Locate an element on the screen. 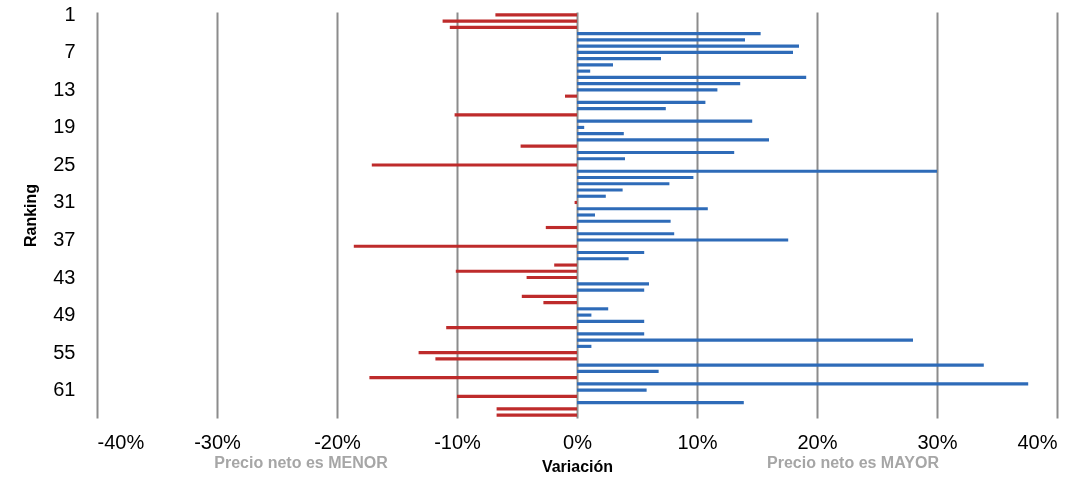 The image size is (1092, 497). x-tick-label: 0% is located at coordinates (578, 441).